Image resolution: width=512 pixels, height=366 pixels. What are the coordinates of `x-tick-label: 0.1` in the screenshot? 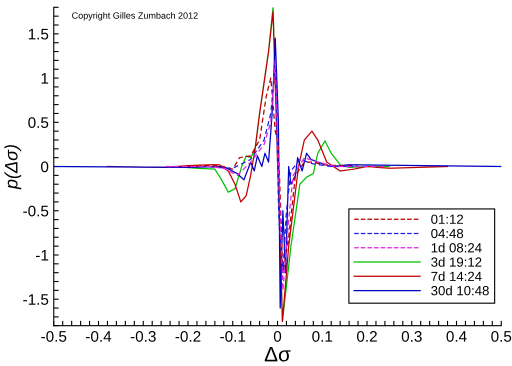 It's located at (322, 336).